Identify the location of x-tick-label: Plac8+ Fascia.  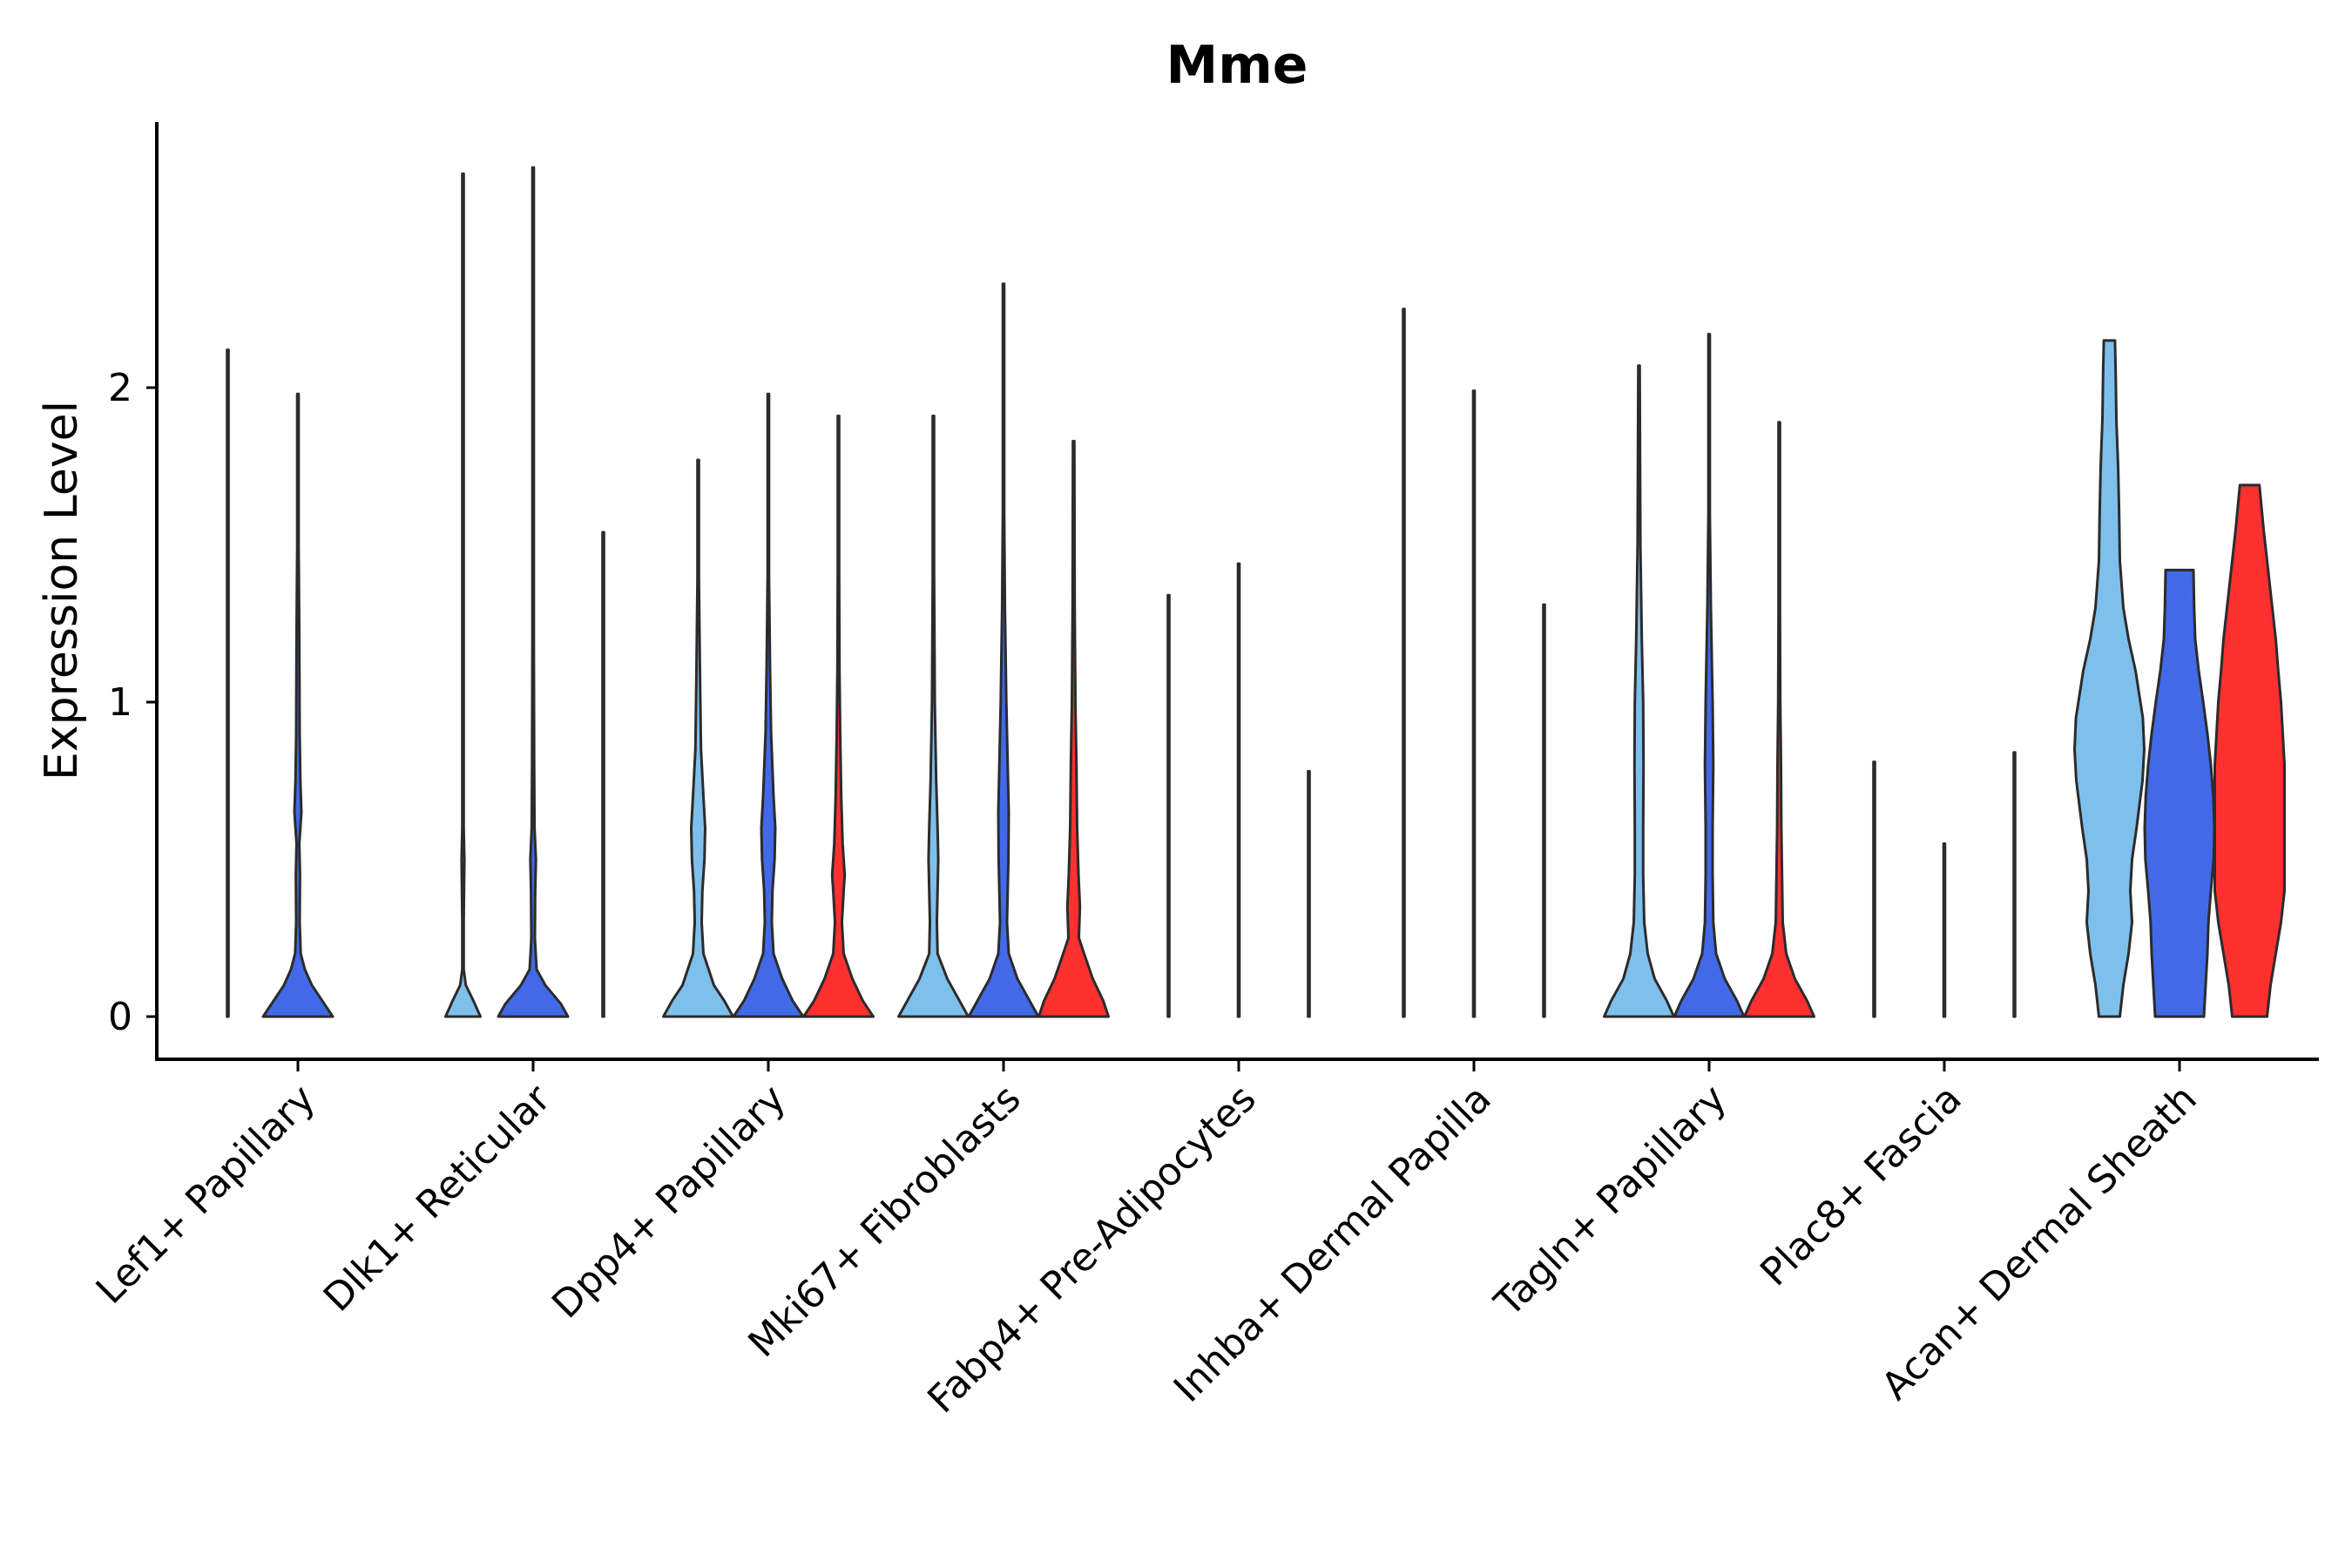
(1861, 1186).